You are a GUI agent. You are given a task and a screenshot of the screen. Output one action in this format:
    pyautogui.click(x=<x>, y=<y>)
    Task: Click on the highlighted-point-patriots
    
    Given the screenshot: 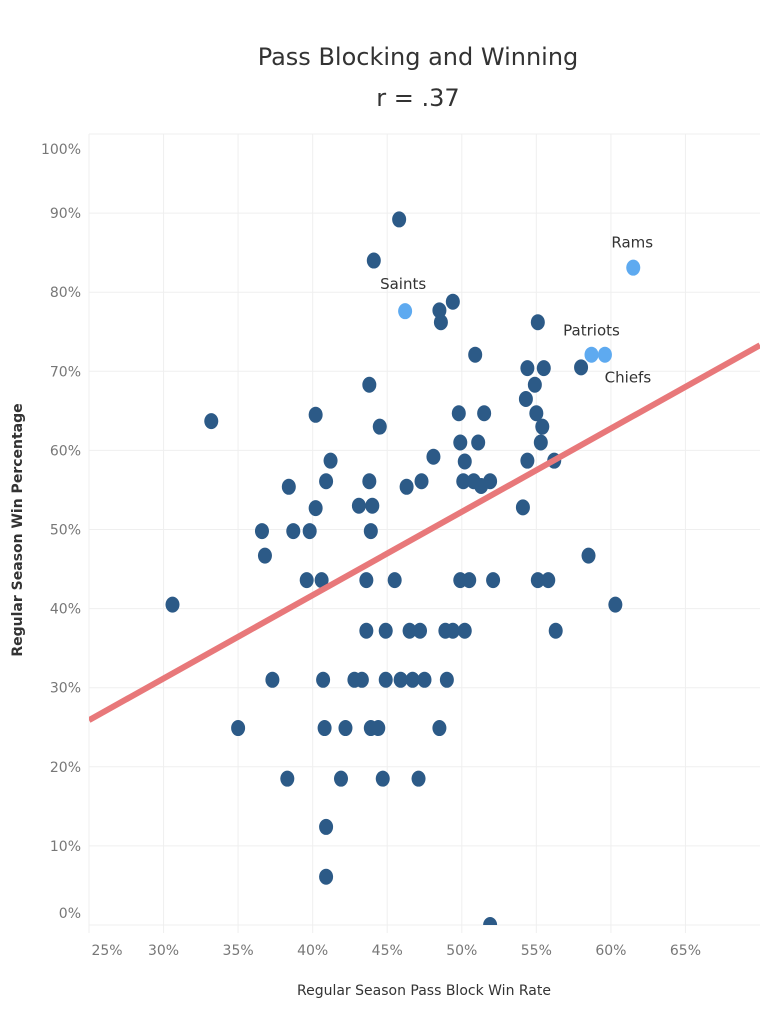 What is the action you would take?
    pyautogui.click(x=591, y=354)
    